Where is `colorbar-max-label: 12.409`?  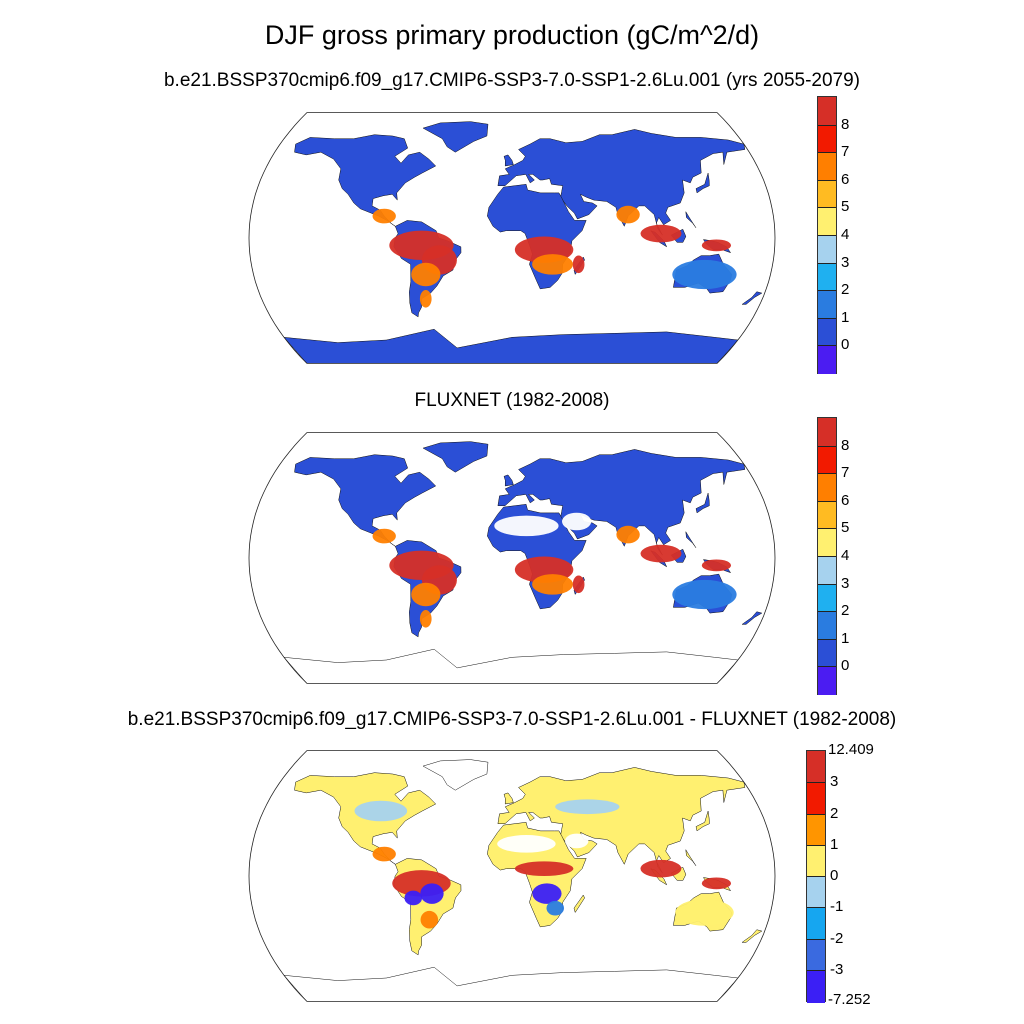
colorbar-max-label: 12.409 is located at coordinates (851, 749).